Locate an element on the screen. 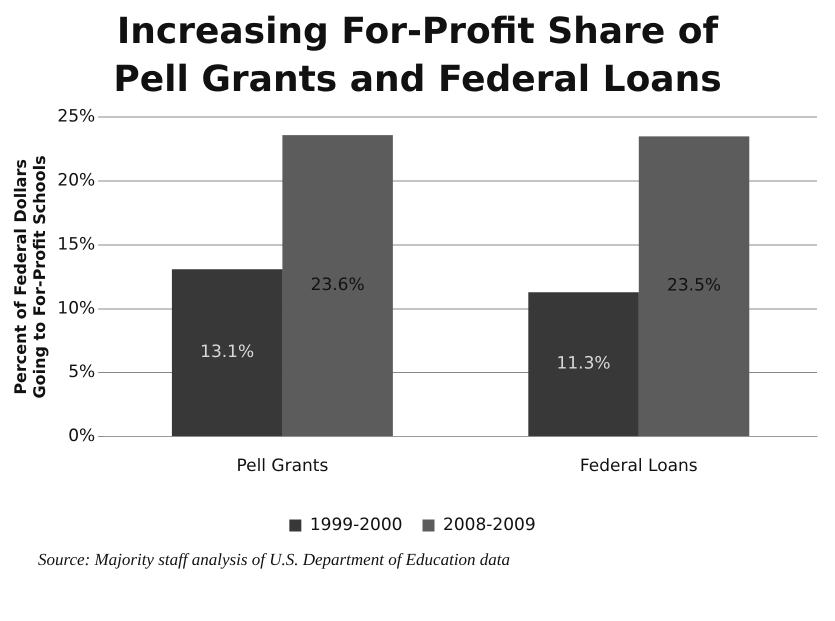 This screenshot has height=621, width=835. y-tick-label: 10% is located at coordinates (76, 308).